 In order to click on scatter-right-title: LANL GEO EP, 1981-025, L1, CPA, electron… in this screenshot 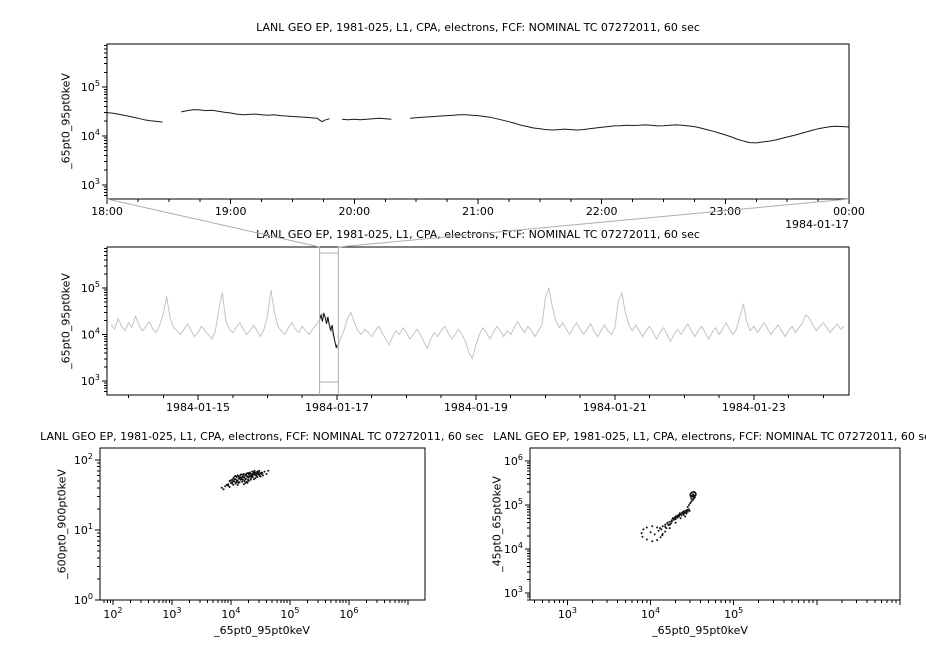, I will do `click(709, 436)`.